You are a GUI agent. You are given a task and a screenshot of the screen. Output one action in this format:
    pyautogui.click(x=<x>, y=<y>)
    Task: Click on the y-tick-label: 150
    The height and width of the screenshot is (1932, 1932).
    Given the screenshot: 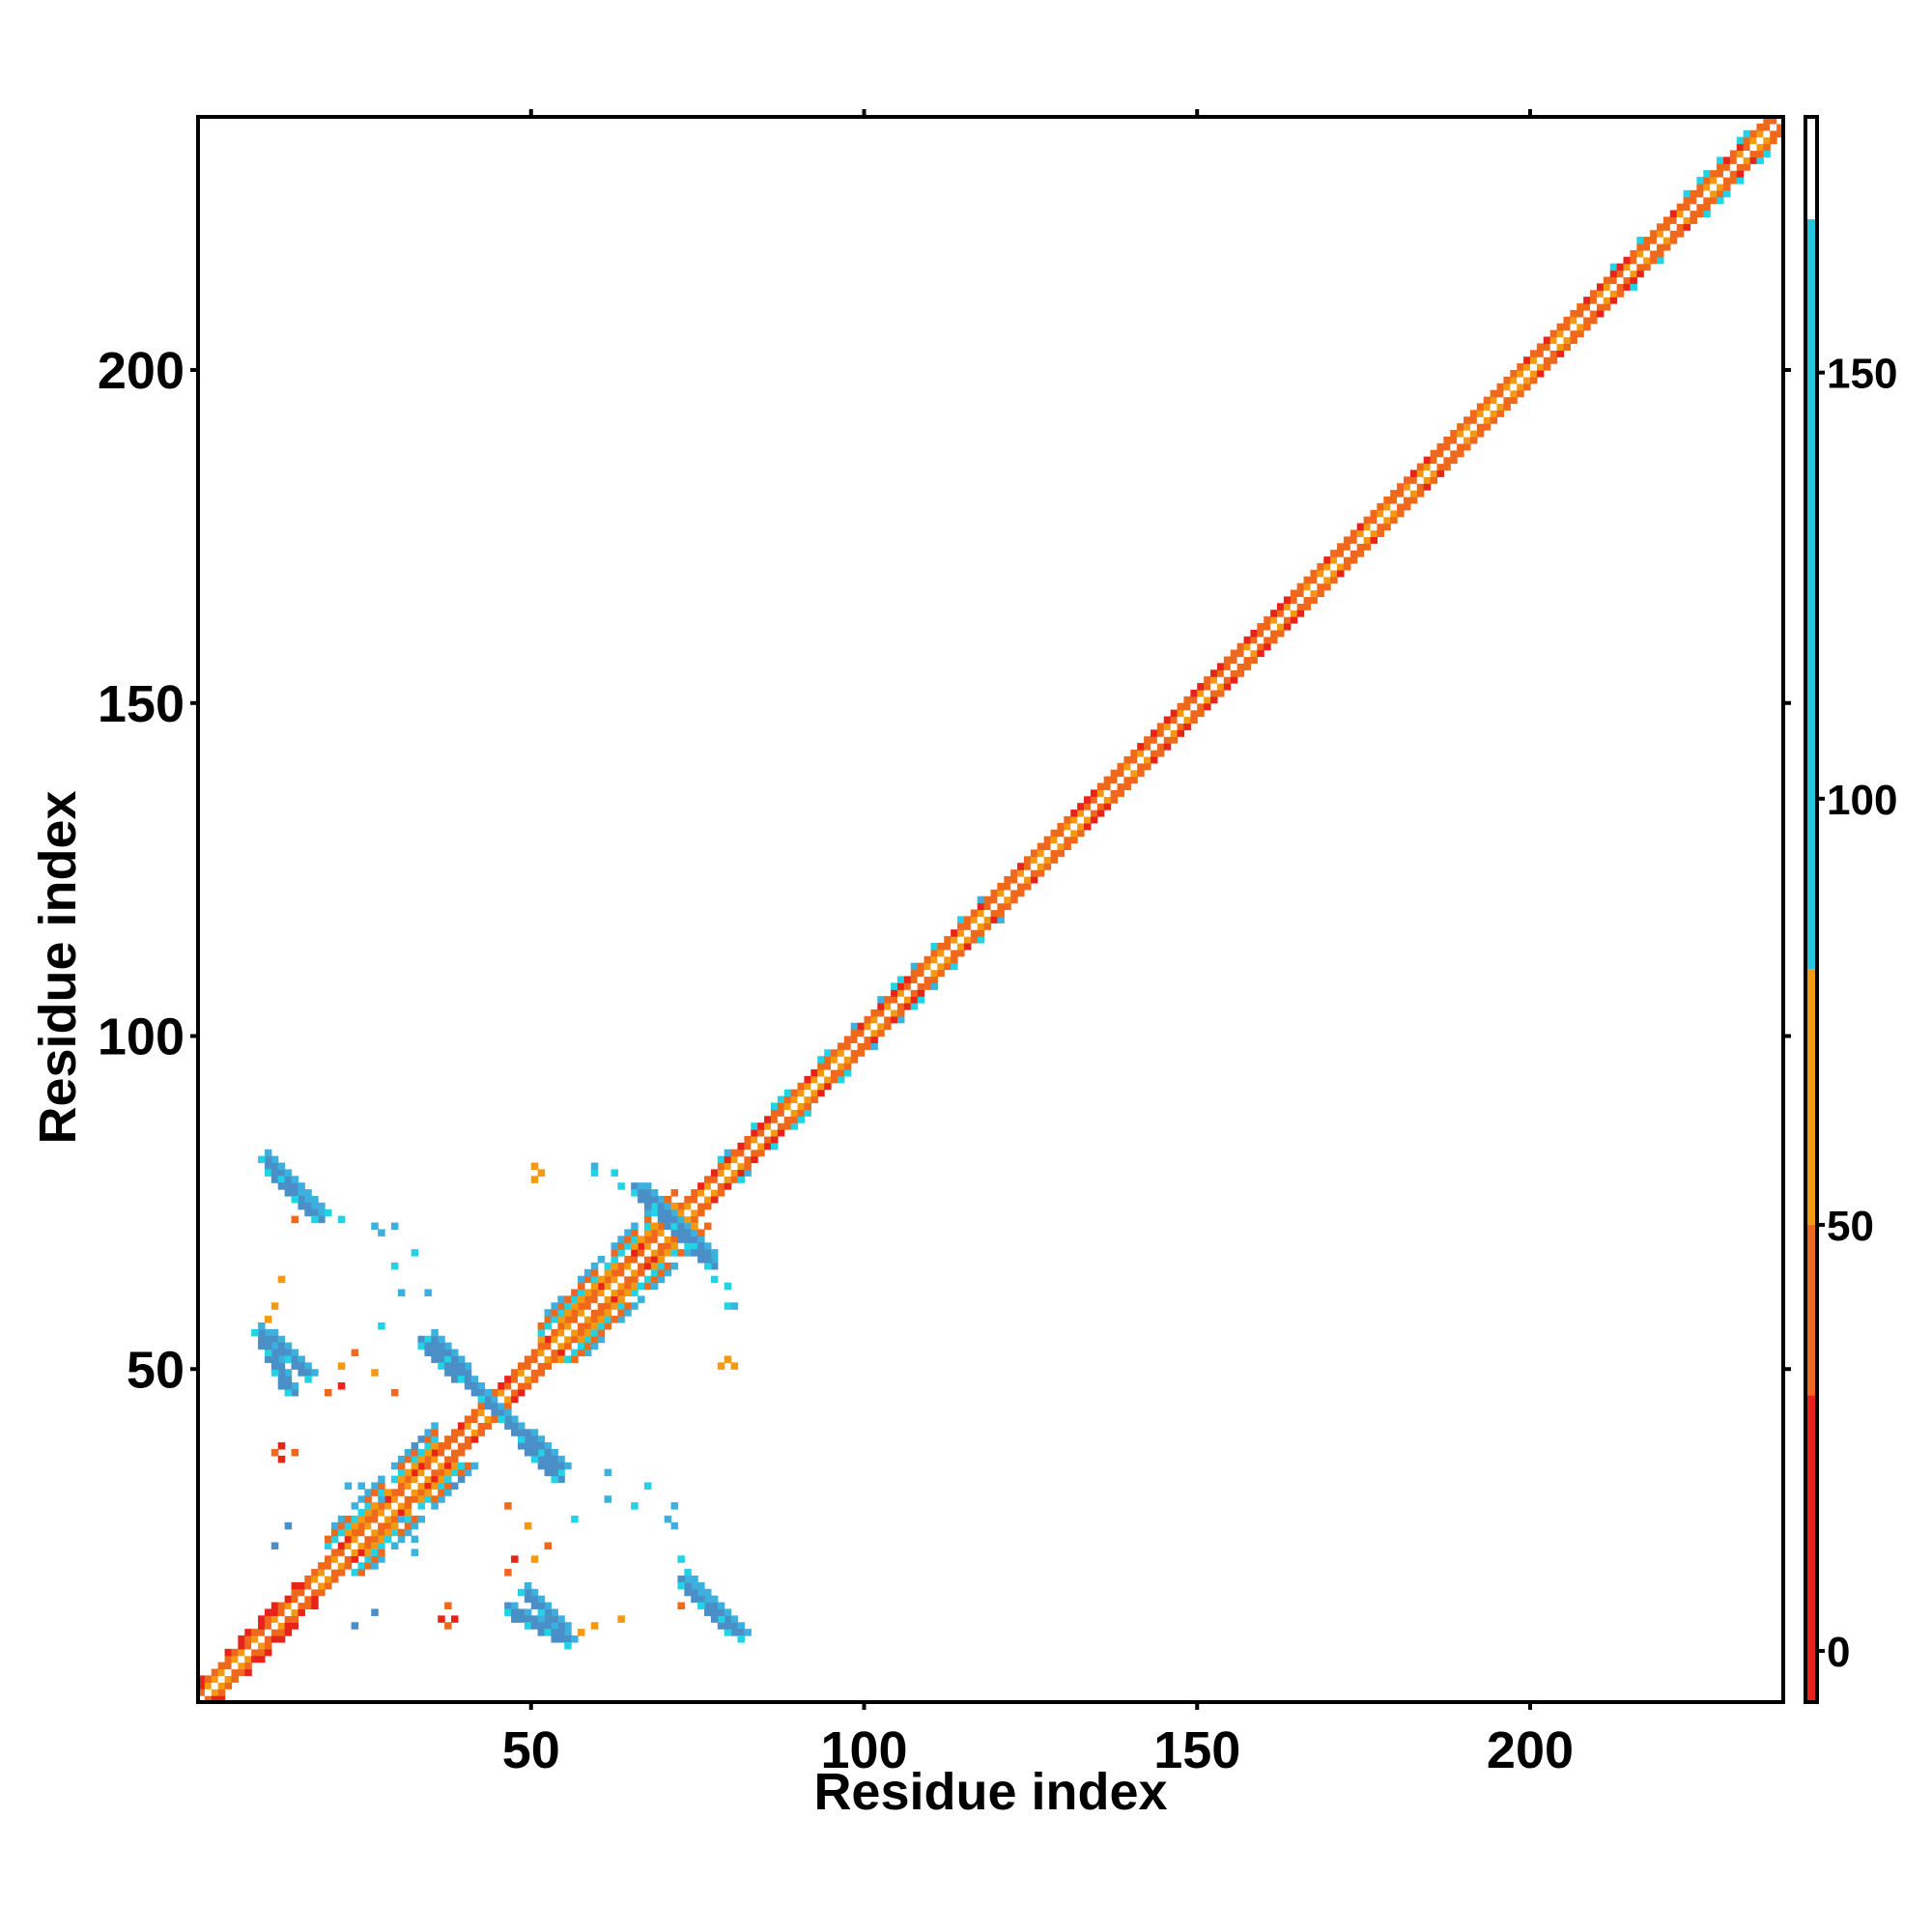 What is the action you would take?
    pyautogui.click(x=141, y=704)
    